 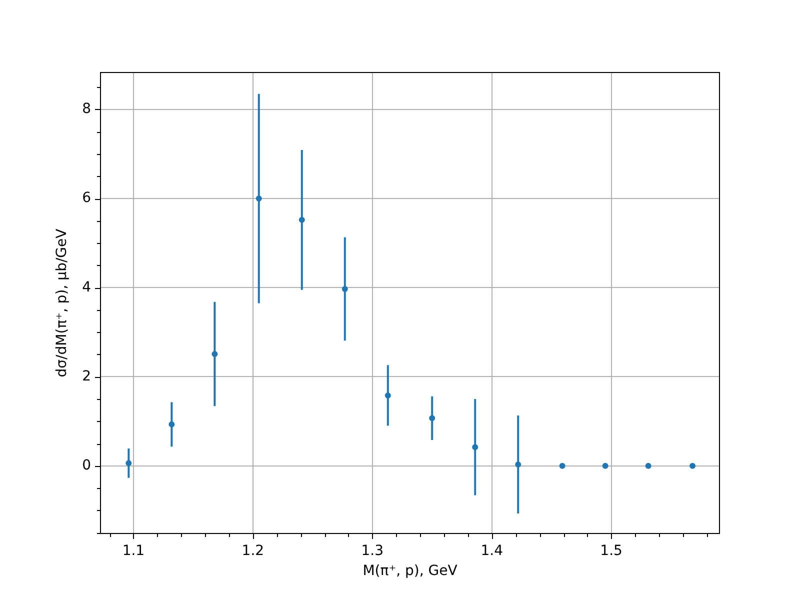 What do you see at coordinates (62, 303) in the screenshot?
I see `y-axis-title: dσ/dM(π⁺, p), μb/GeV` at bounding box center [62, 303].